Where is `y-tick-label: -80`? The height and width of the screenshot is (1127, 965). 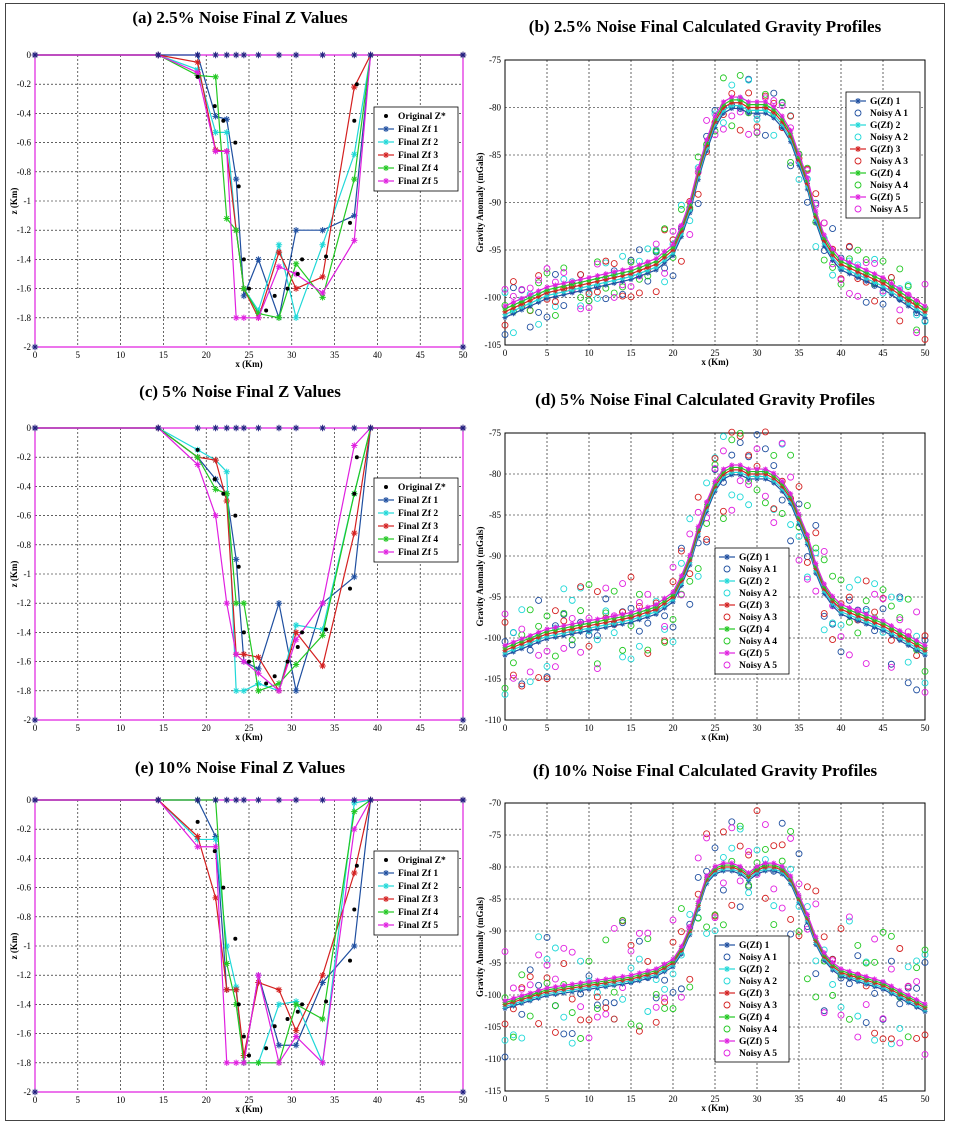
y-tick-label: -80 is located at coordinates (495, 108).